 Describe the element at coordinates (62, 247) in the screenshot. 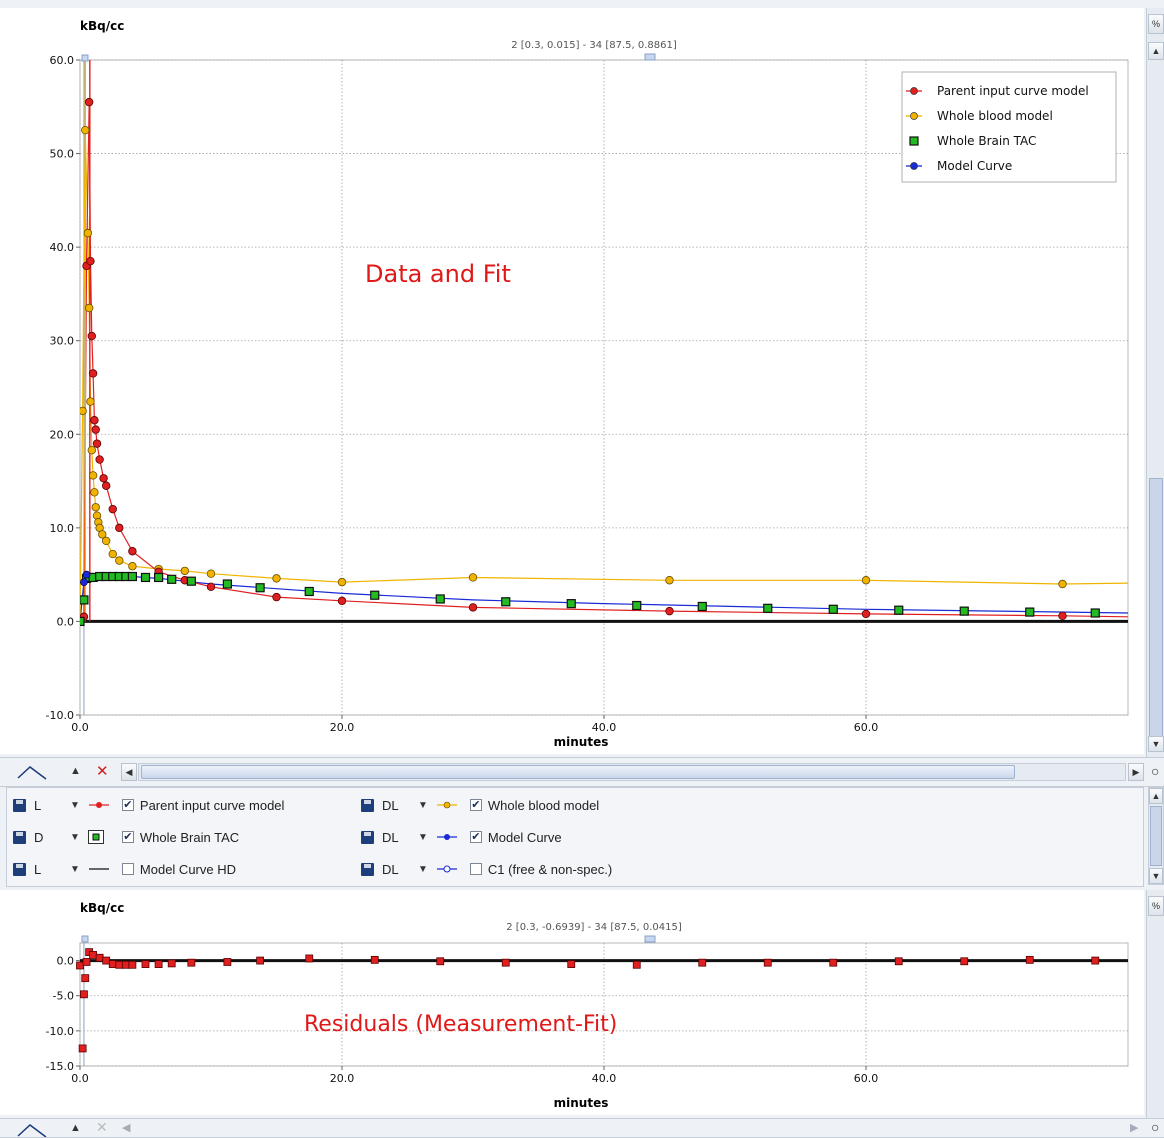

I see `y-tick-label: 40.0` at that location.